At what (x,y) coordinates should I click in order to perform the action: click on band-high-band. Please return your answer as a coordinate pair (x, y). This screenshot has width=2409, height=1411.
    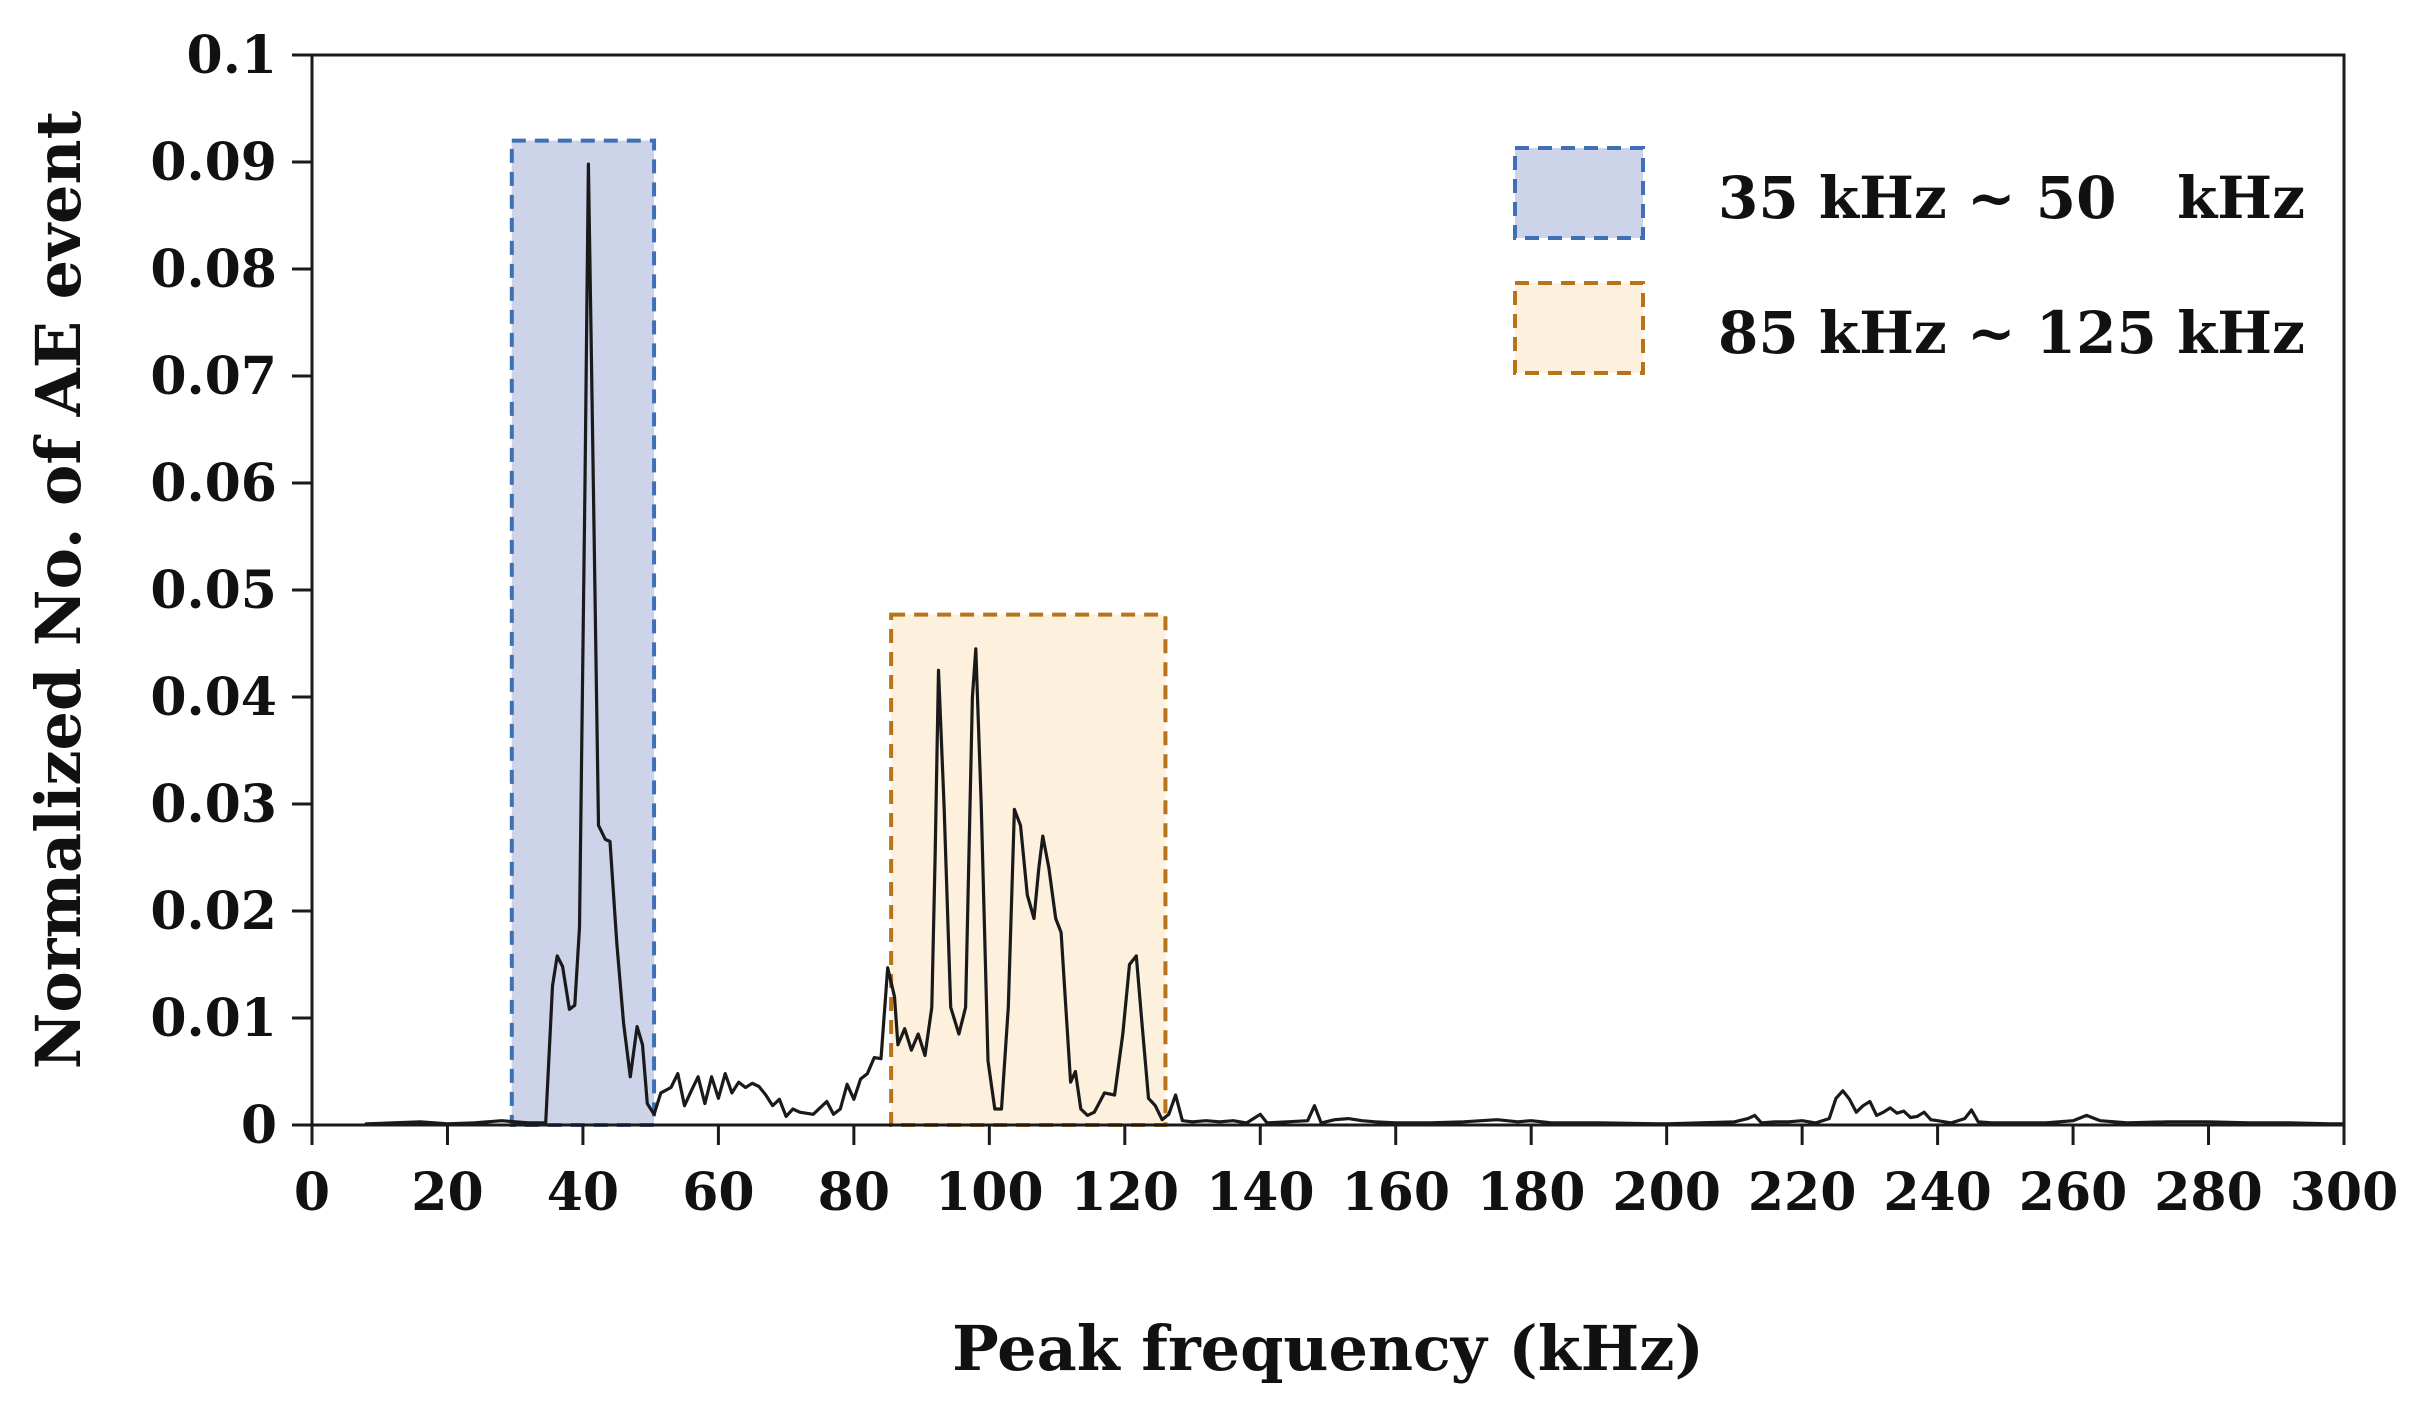
    Looking at the image, I should click on (1028, 869).